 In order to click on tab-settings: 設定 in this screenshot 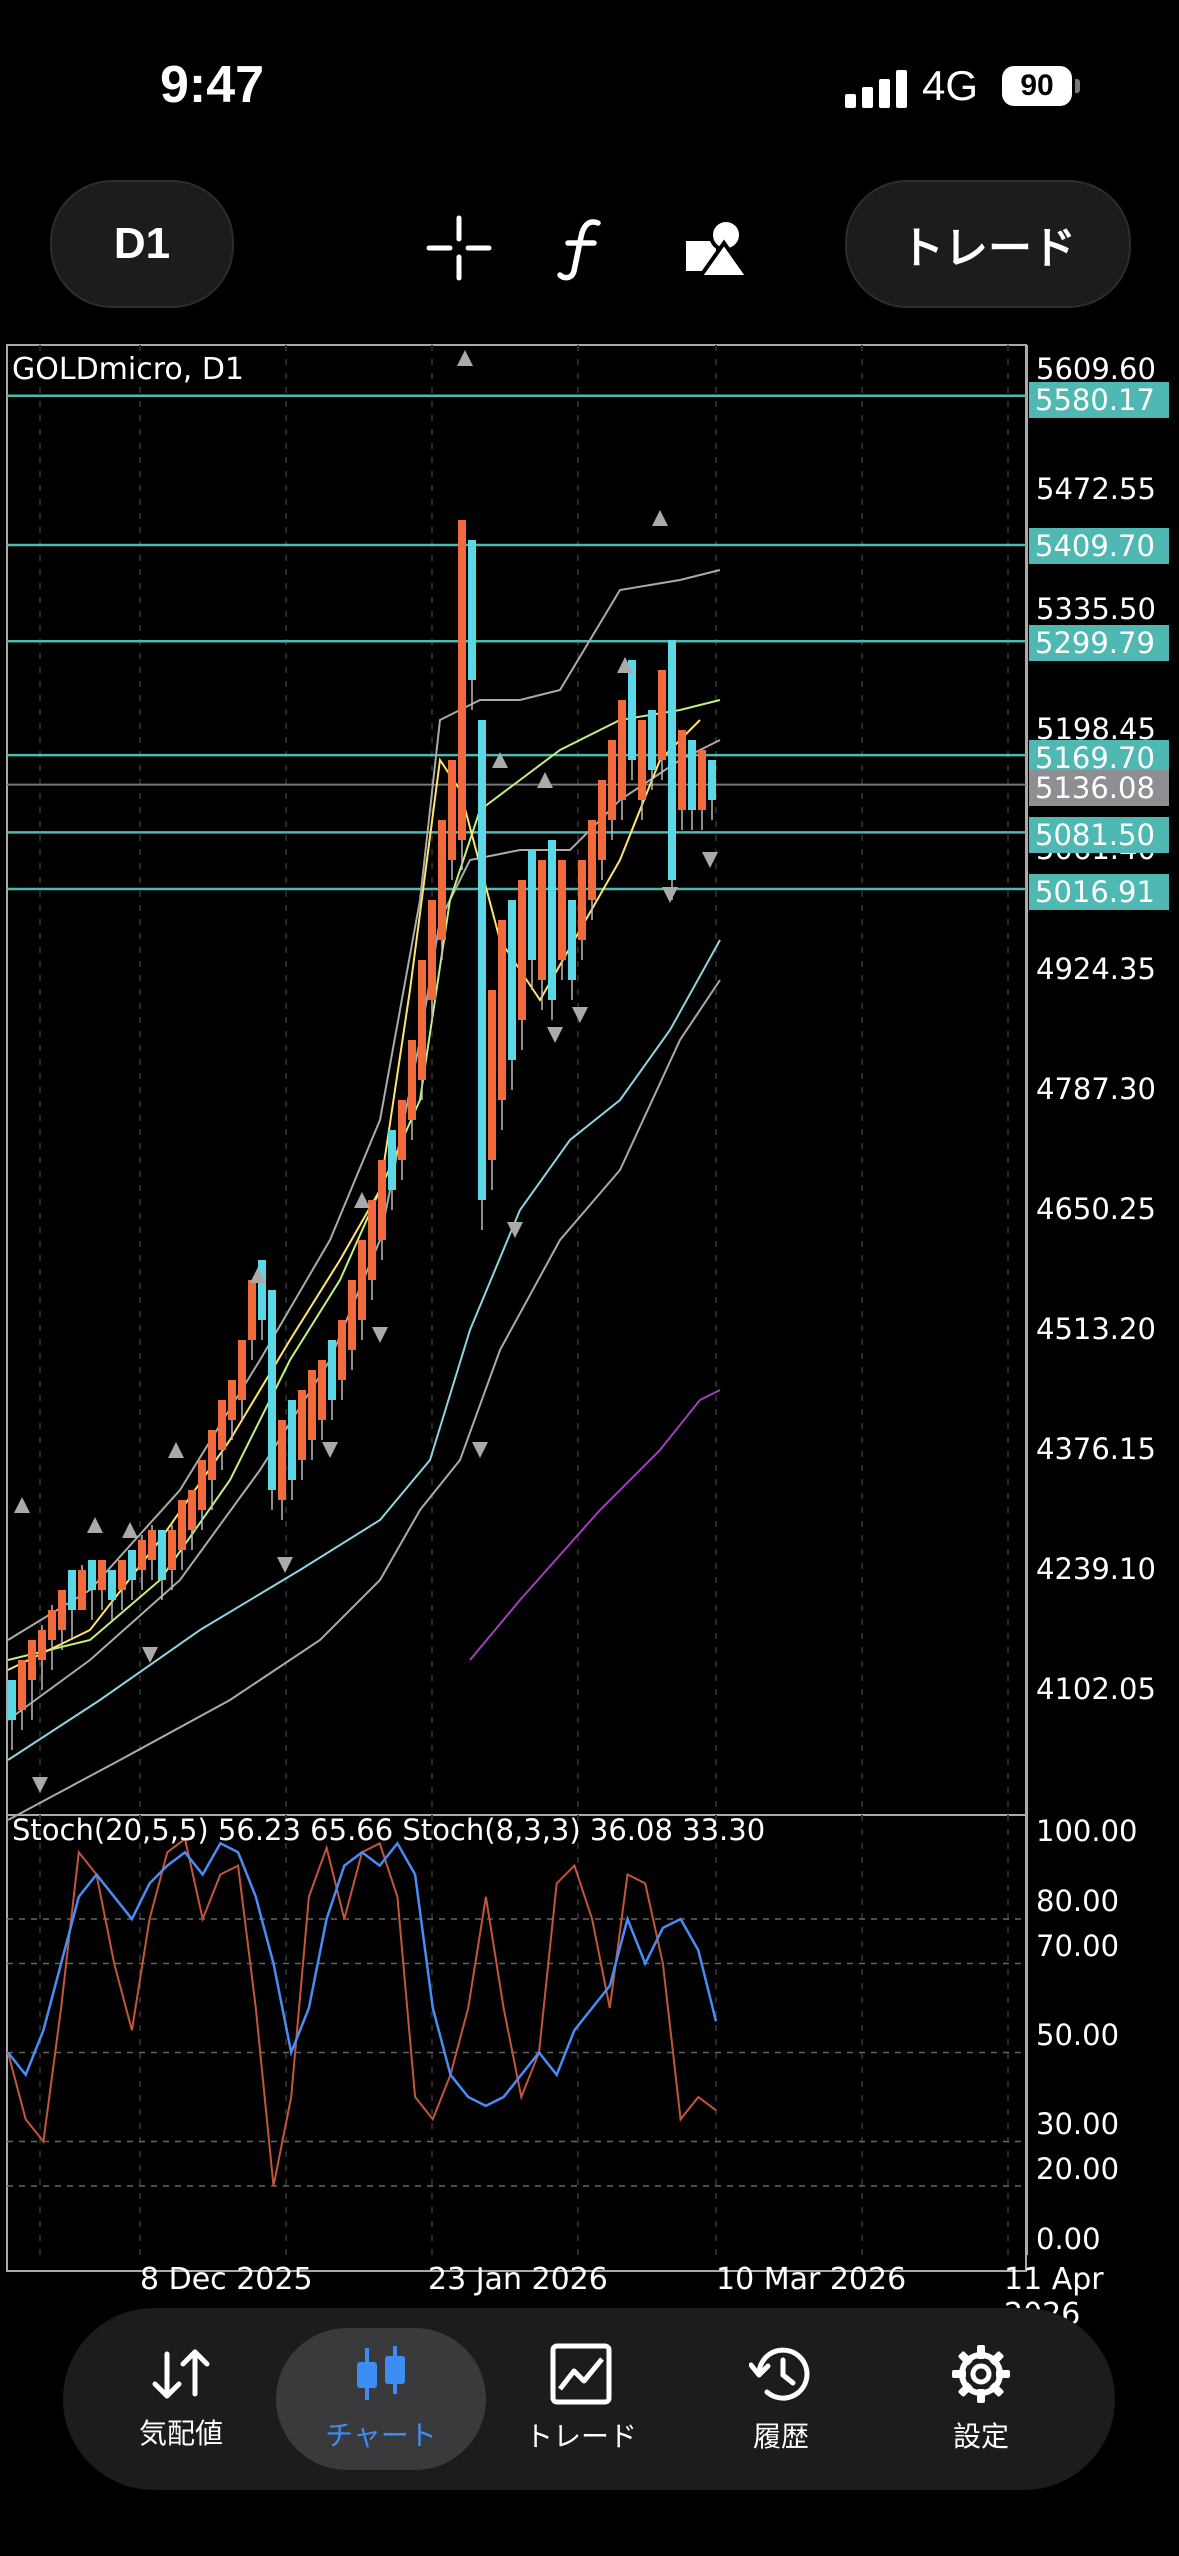, I will do `click(981, 2399)`.